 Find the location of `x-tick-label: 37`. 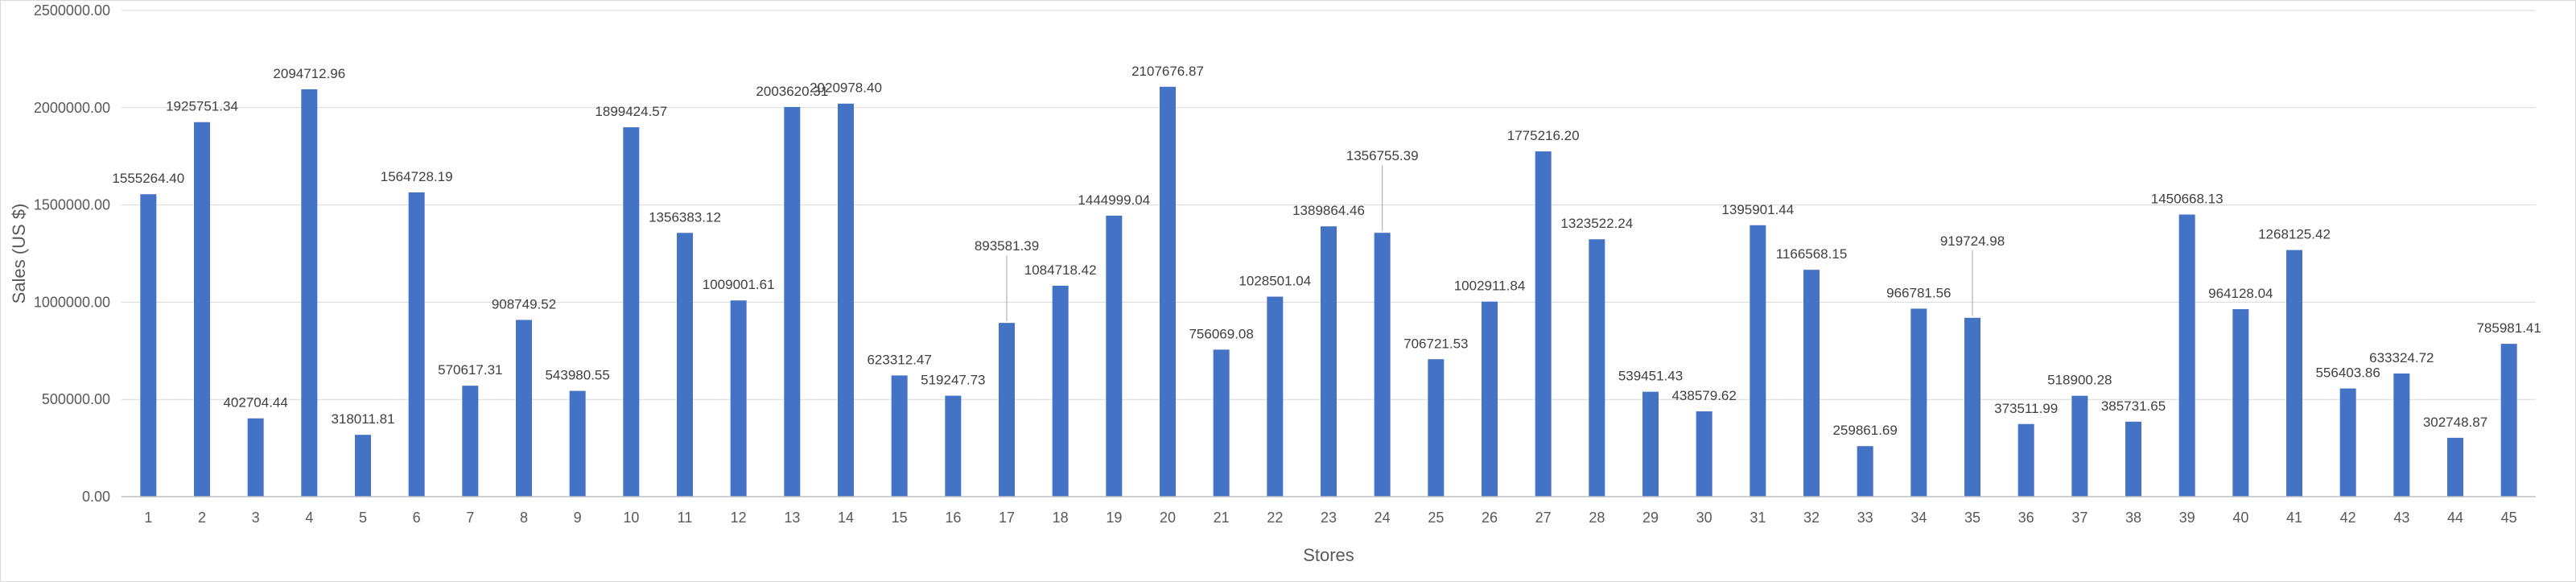

x-tick-label: 37 is located at coordinates (2079, 518).